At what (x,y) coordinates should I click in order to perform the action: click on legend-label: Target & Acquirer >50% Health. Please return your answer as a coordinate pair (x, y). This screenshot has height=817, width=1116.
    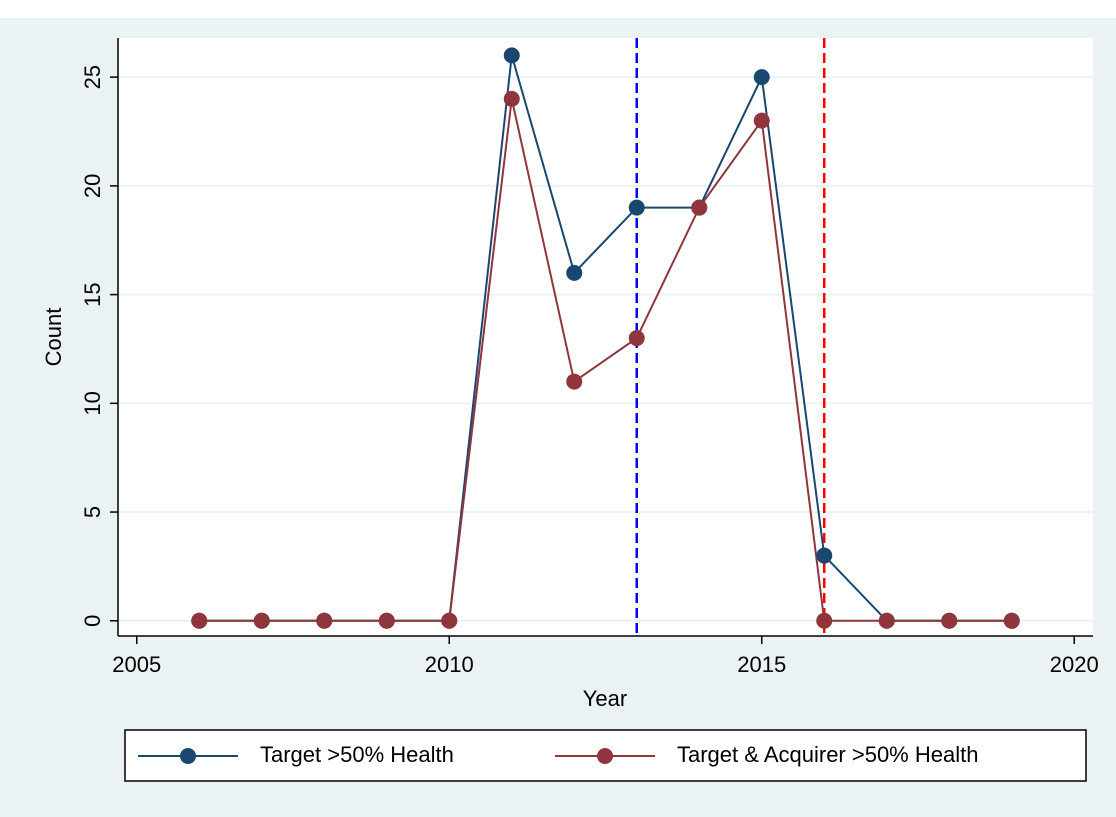
    Looking at the image, I should click on (827, 754).